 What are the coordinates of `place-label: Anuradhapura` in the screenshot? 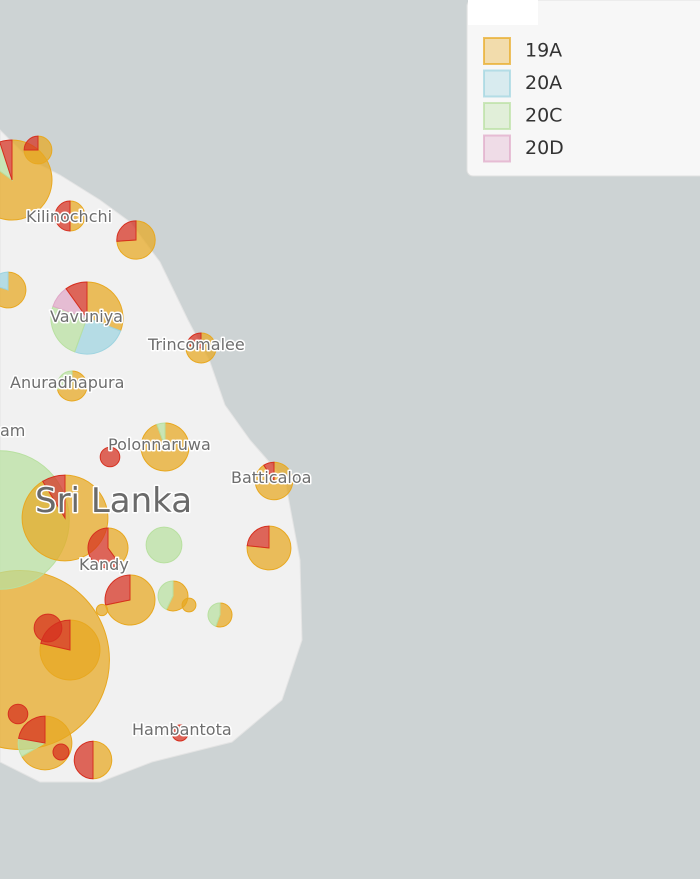 It's located at (67, 382).